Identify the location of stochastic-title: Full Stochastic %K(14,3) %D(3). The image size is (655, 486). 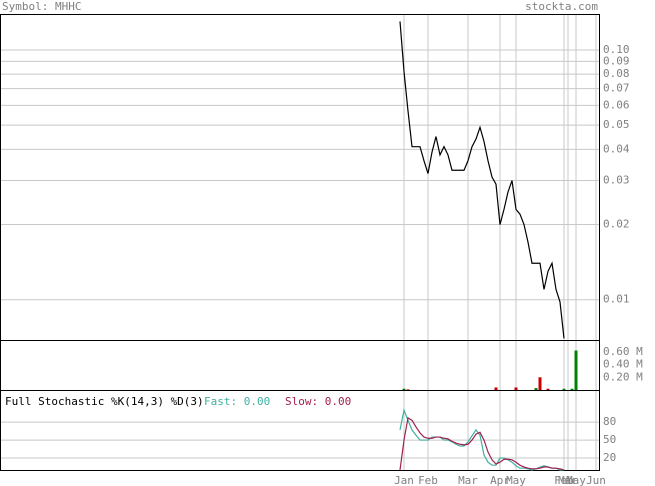
(104, 401).